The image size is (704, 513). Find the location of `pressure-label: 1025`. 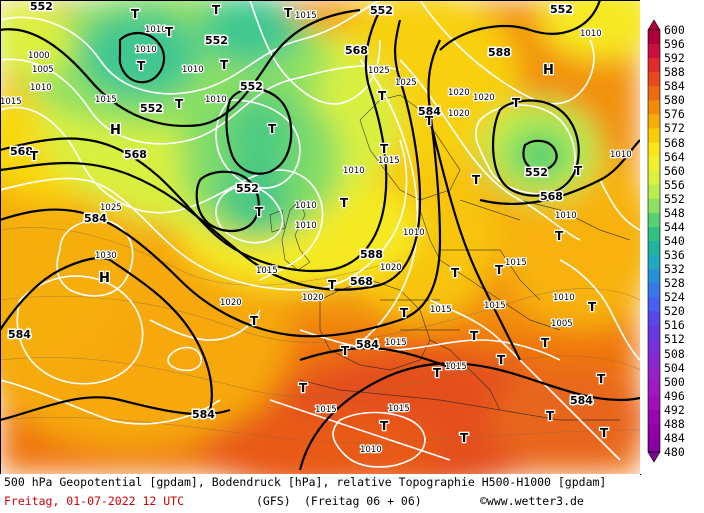

pressure-label: 1025 is located at coordinates (406, 83).